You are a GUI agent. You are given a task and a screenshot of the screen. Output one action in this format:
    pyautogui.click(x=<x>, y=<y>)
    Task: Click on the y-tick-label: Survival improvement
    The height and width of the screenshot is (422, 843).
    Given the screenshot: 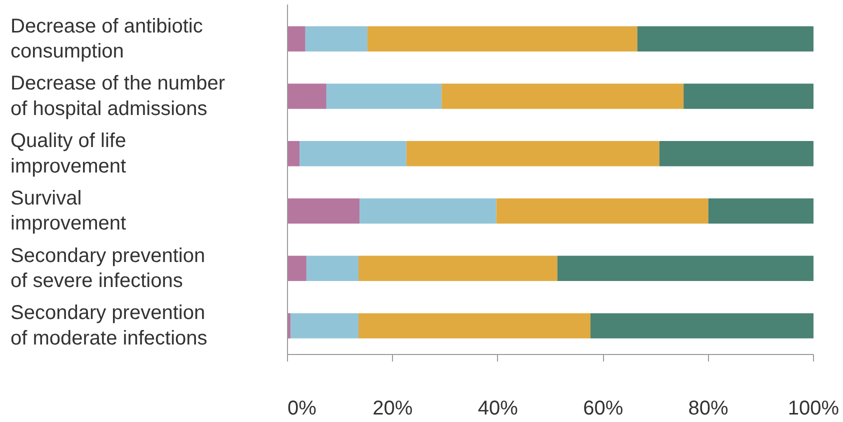 What is the action you would take?
    pyautogui.click(x=68, y=211)
    